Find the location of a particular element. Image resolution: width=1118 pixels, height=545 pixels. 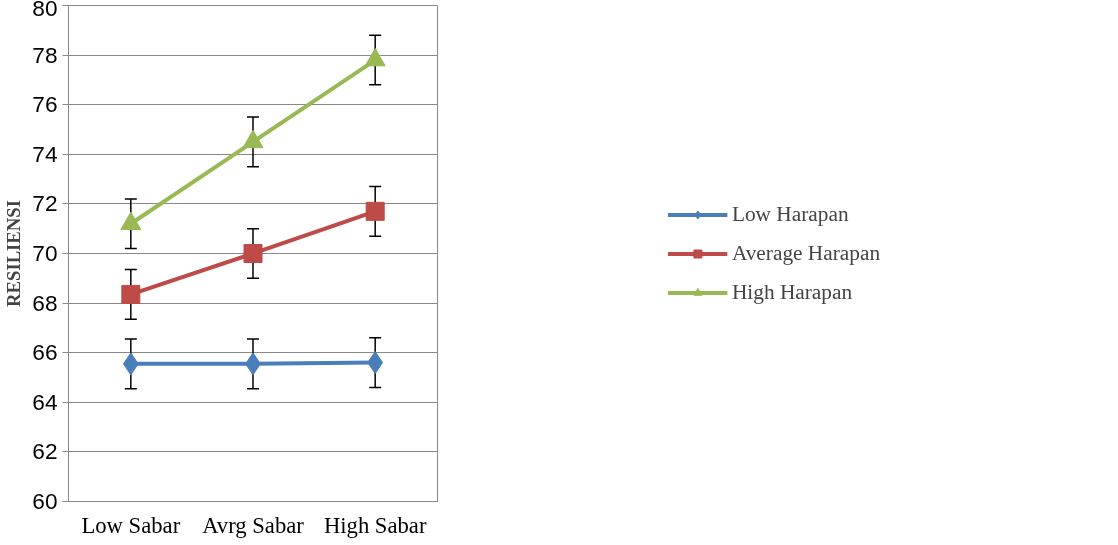

y-tick-label: 70 is located at coordinates (45, 253).